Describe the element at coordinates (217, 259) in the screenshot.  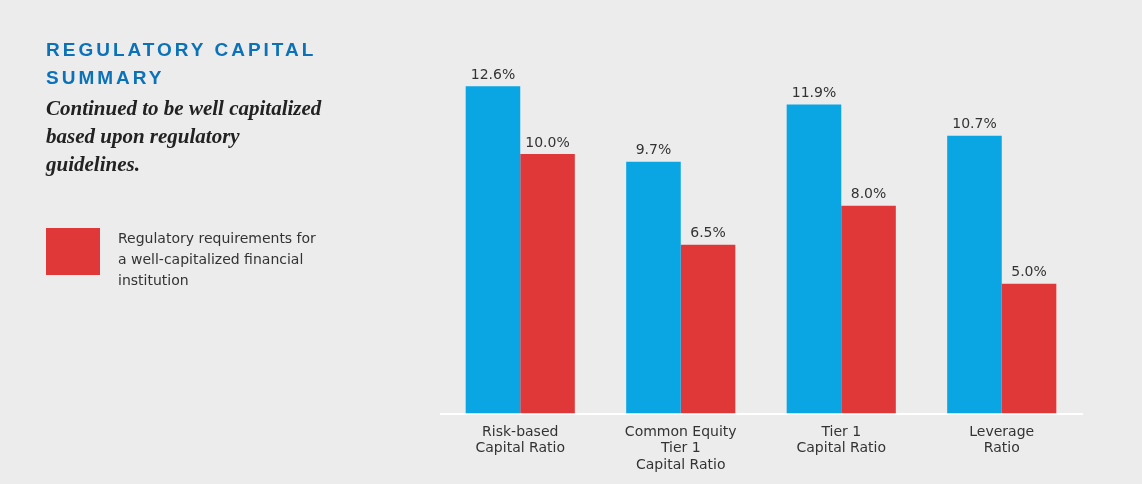
I see `text: Regulatory requirements for a well-capitalized financial institution` at that location.